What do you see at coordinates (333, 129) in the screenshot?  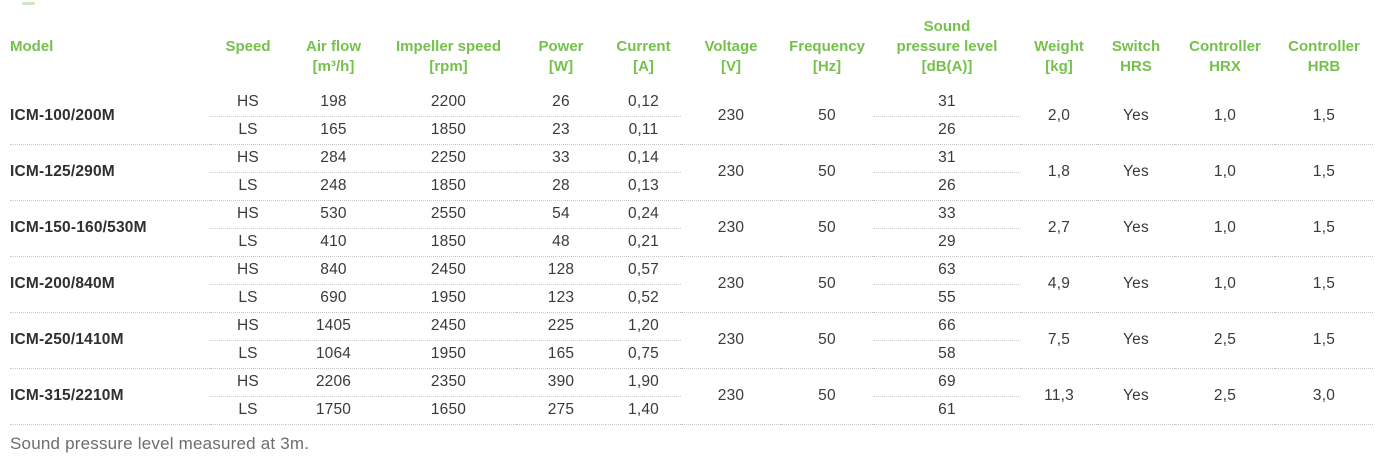 I see `air-flow-cell: 165` at bounding box center [333, 129].